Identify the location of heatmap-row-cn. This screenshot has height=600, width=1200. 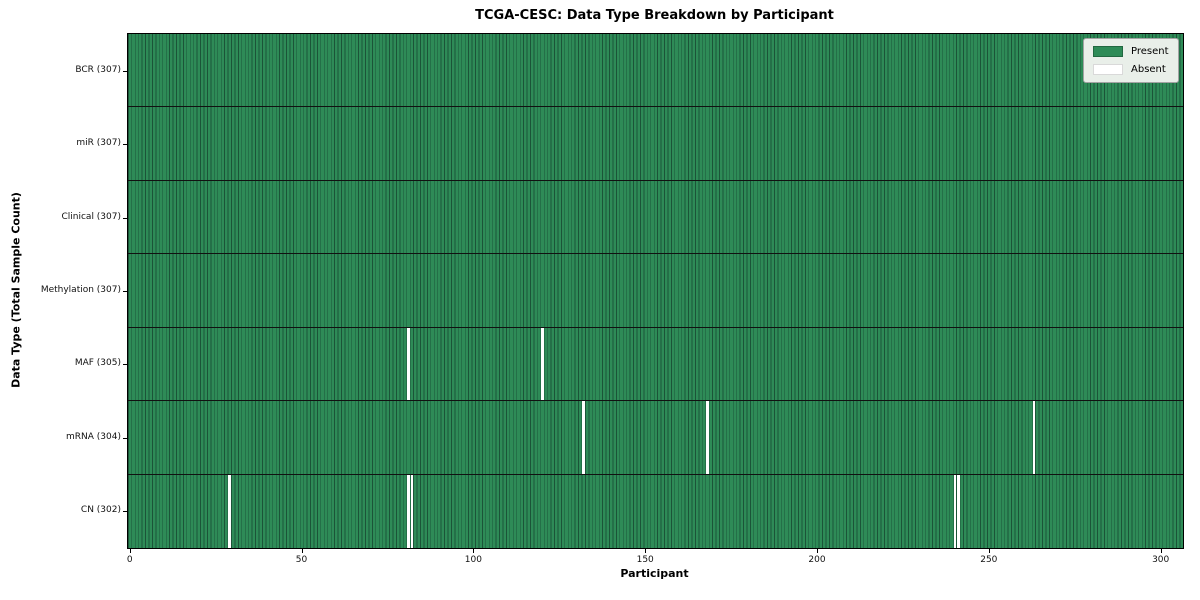
(655, 511).